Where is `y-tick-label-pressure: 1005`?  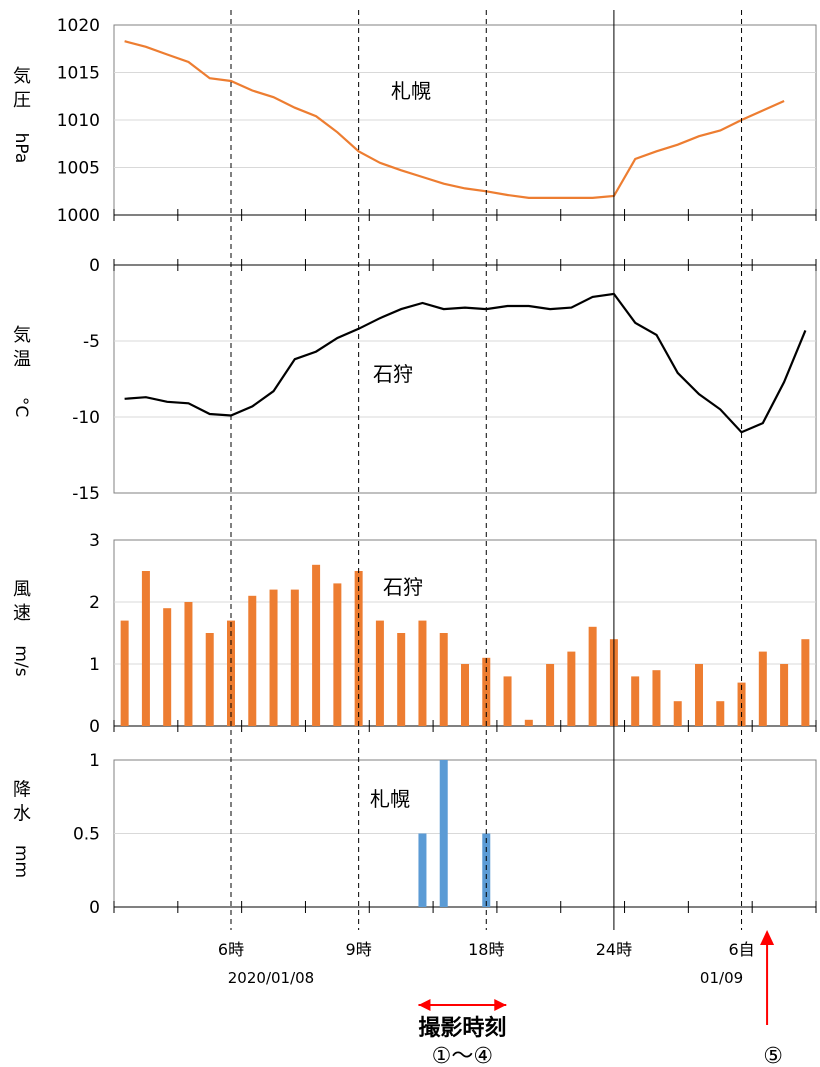 y-tick-label-pressure: 1005 is located at coordinates (78, 169).